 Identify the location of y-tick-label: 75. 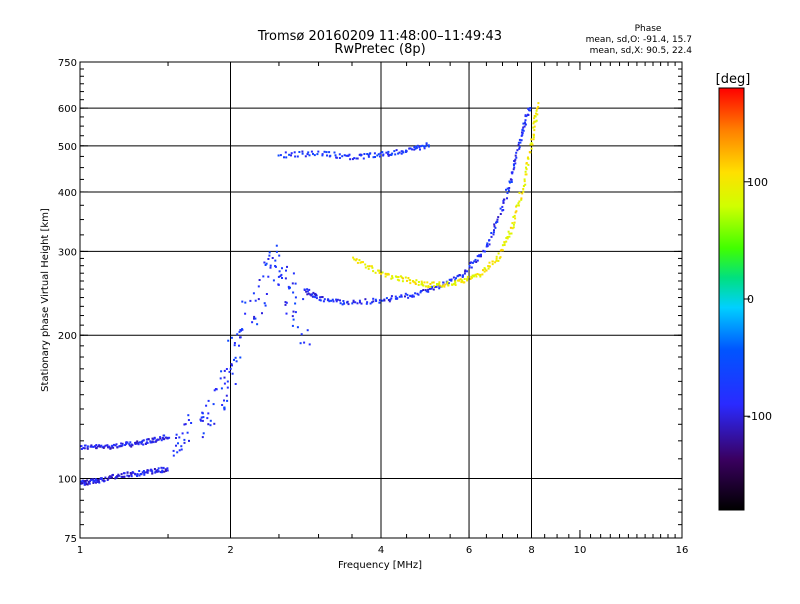
(70, 539).